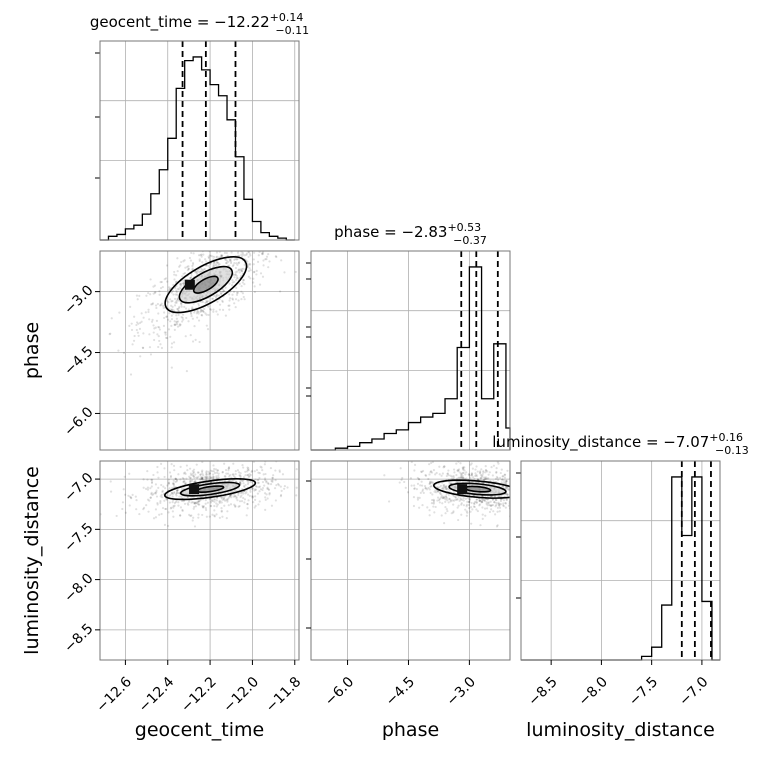  Describe the element at coordinates (199, 24) in the screenshot. I see `panel-title-geocent_time: geocent_time = −12.22+0.14 −0.11` at that location.